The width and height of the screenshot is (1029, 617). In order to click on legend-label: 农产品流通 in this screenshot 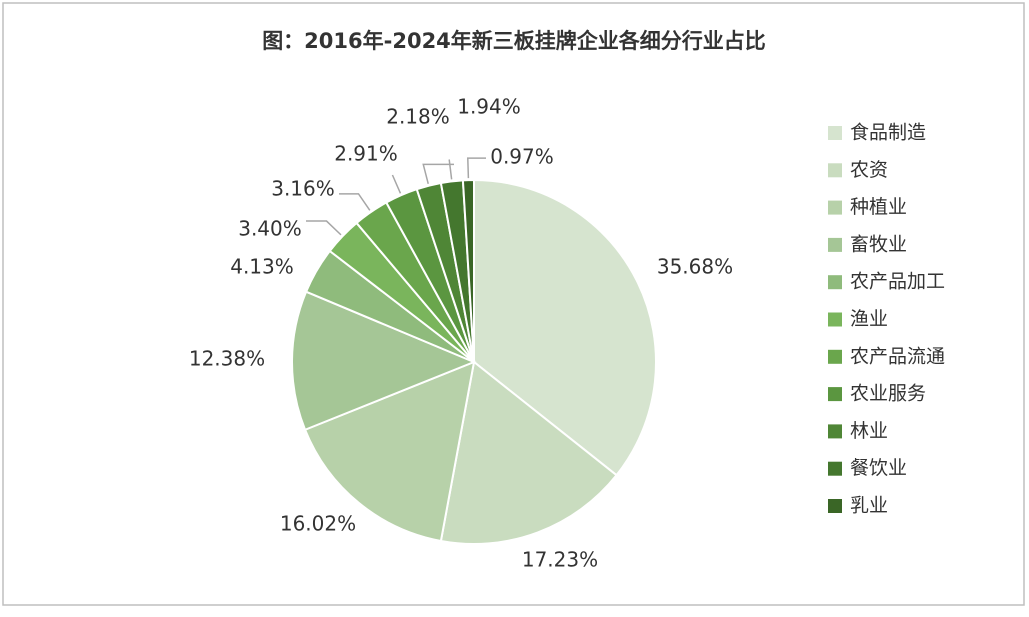, I will do `click(897, 356)`.